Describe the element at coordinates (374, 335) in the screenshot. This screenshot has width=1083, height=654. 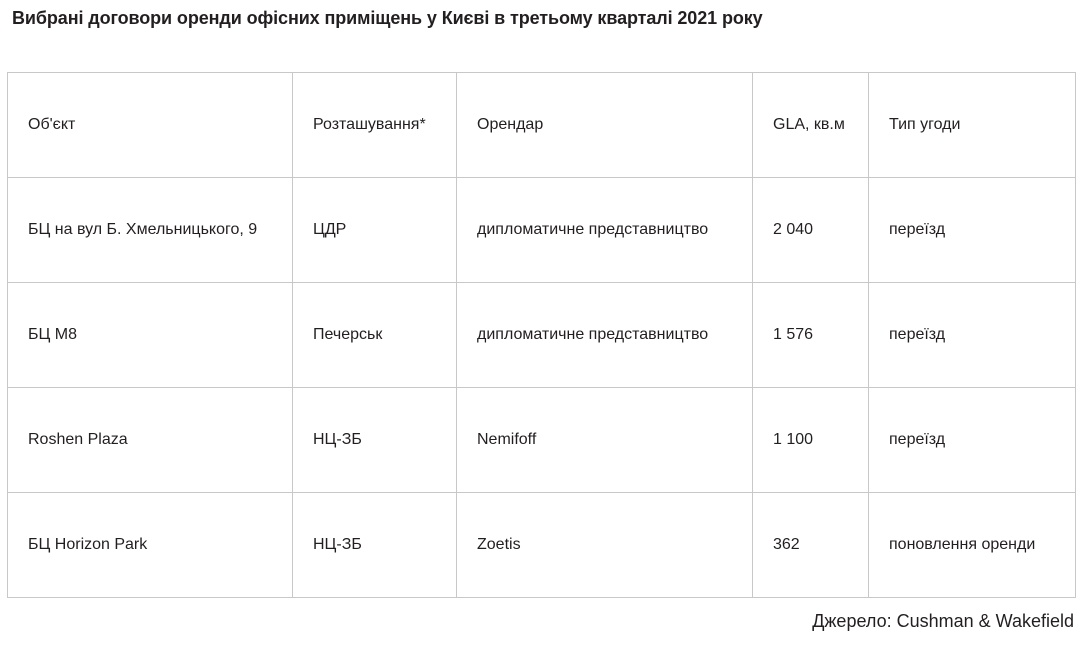
I see `cell-location: Печерськ` at that location.